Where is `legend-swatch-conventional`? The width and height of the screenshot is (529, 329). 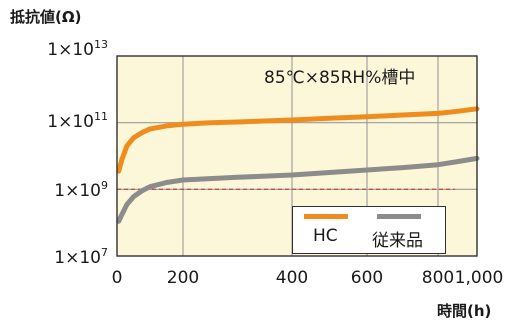
legend-swatch-conventional is located at coordinates (399, 216).